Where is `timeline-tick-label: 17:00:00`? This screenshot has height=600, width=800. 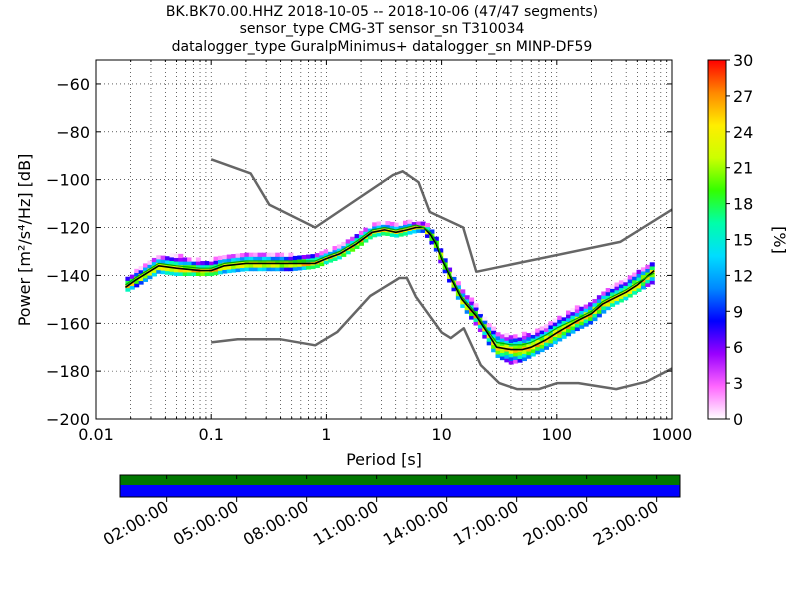
timeline-tick-label: 17:00:00 is located at coordinates (486, 523).